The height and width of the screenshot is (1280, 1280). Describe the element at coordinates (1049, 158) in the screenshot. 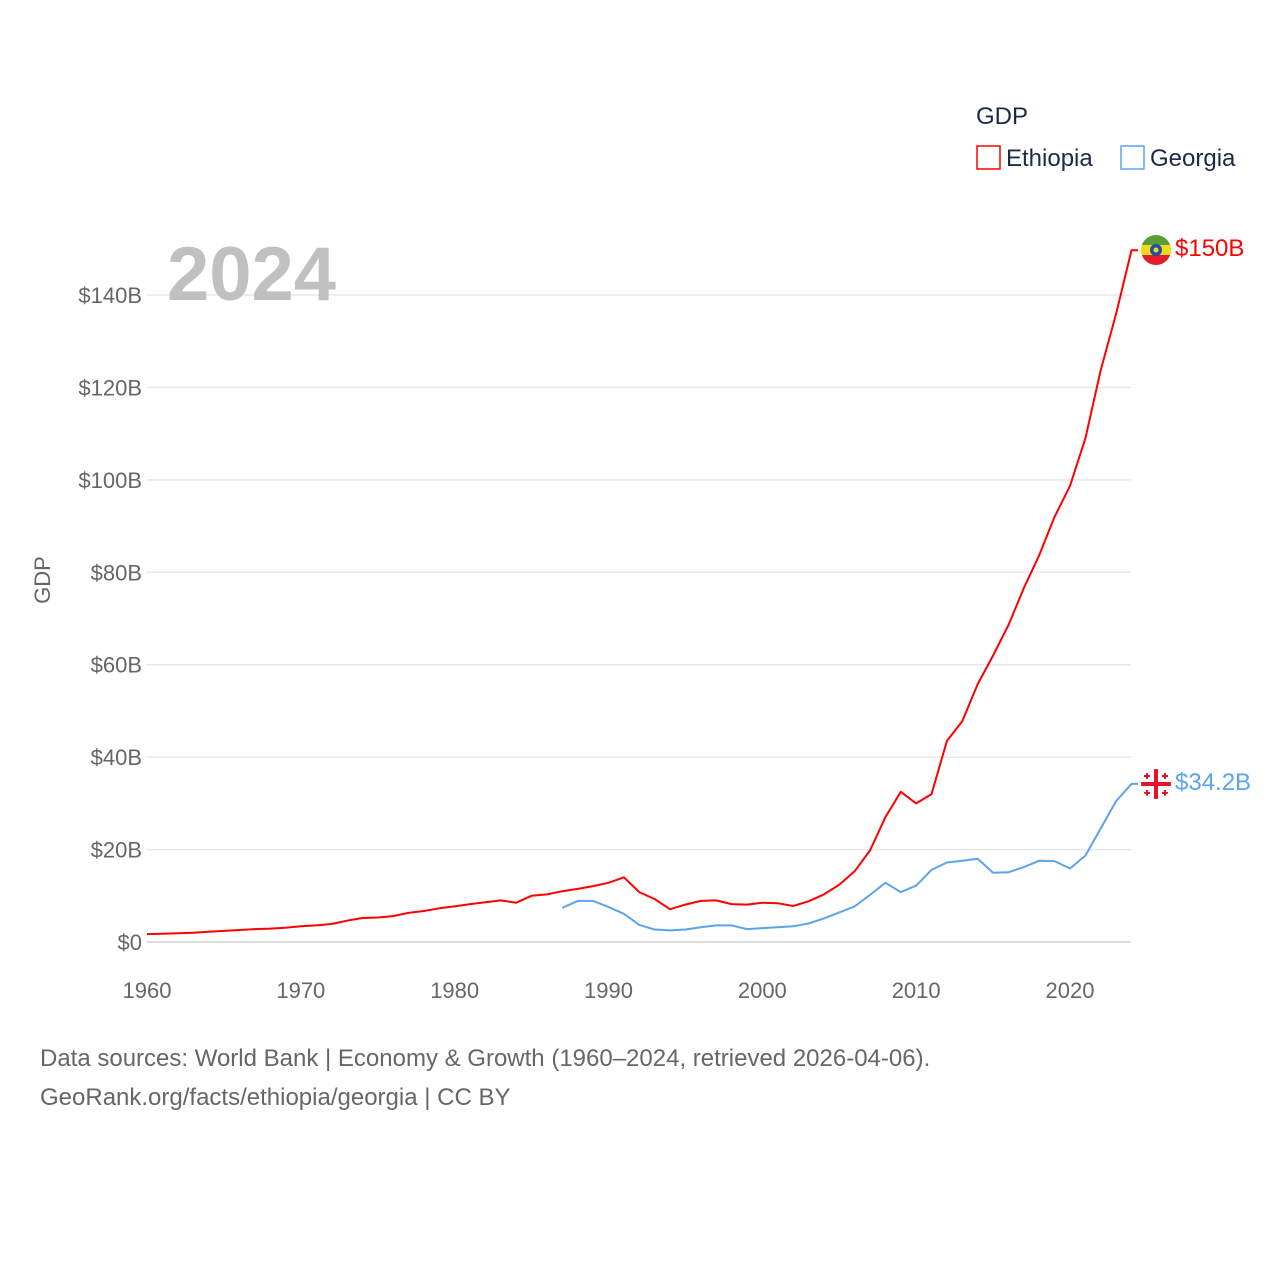

I see `legend-label-ethiopia: Ethiopia` at that location.